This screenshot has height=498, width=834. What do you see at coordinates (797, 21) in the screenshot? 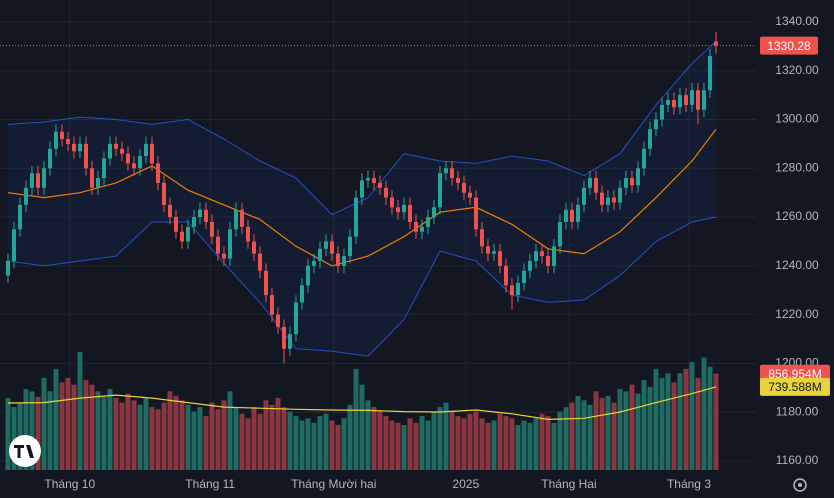
I see `y-tick-label: 1340.00` at bounding box center [797, 21].